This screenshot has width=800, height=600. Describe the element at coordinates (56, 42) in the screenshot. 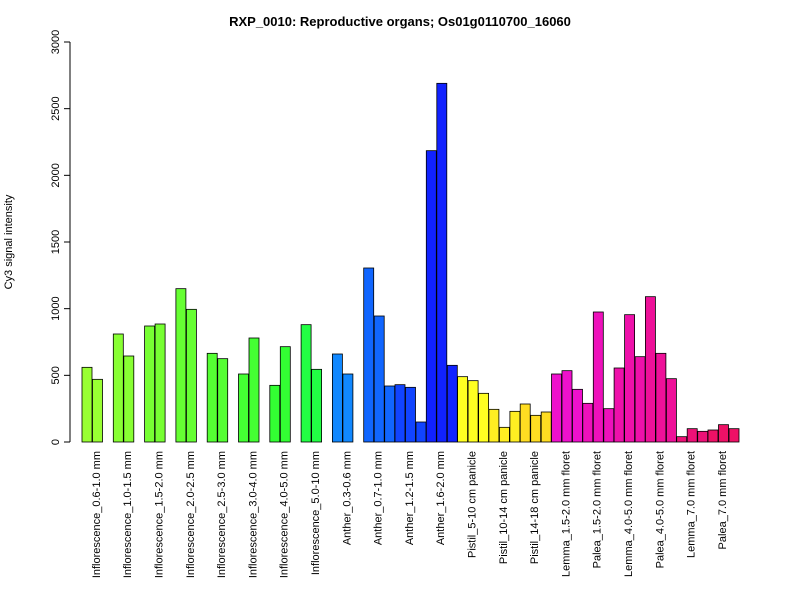

I see `y-tick-label: 3000` at that location.